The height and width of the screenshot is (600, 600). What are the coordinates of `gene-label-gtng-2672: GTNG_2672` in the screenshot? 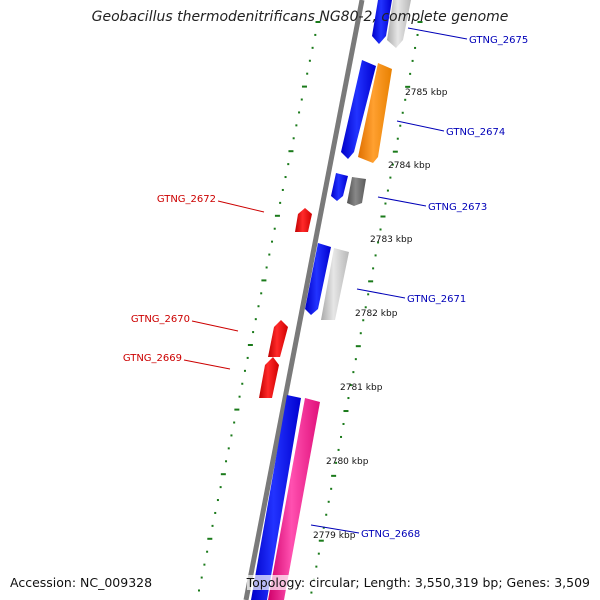 It's located at (186, 199).